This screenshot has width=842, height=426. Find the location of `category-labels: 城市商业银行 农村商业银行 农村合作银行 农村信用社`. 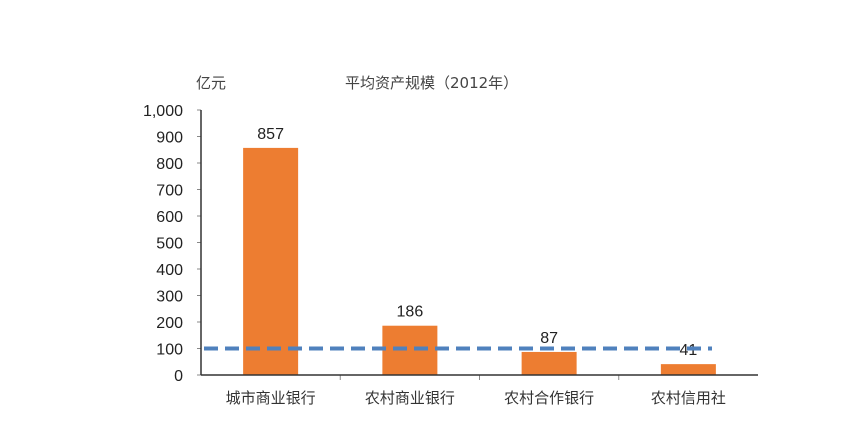

category-labels: 城市商业银行 农村商业银行 农村合作银行 农村信用社 is located at coordinates (476, 391).